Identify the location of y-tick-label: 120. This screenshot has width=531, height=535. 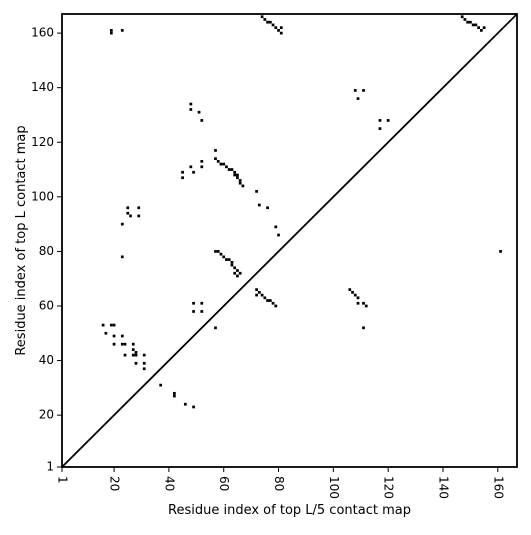
(42, 142).